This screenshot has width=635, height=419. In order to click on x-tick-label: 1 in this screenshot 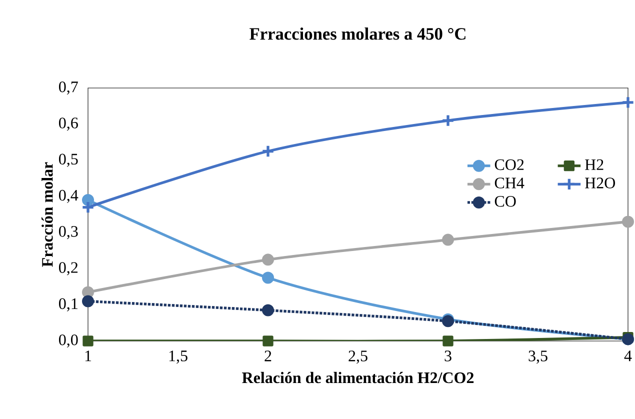, I will do `click(88, 356)`.